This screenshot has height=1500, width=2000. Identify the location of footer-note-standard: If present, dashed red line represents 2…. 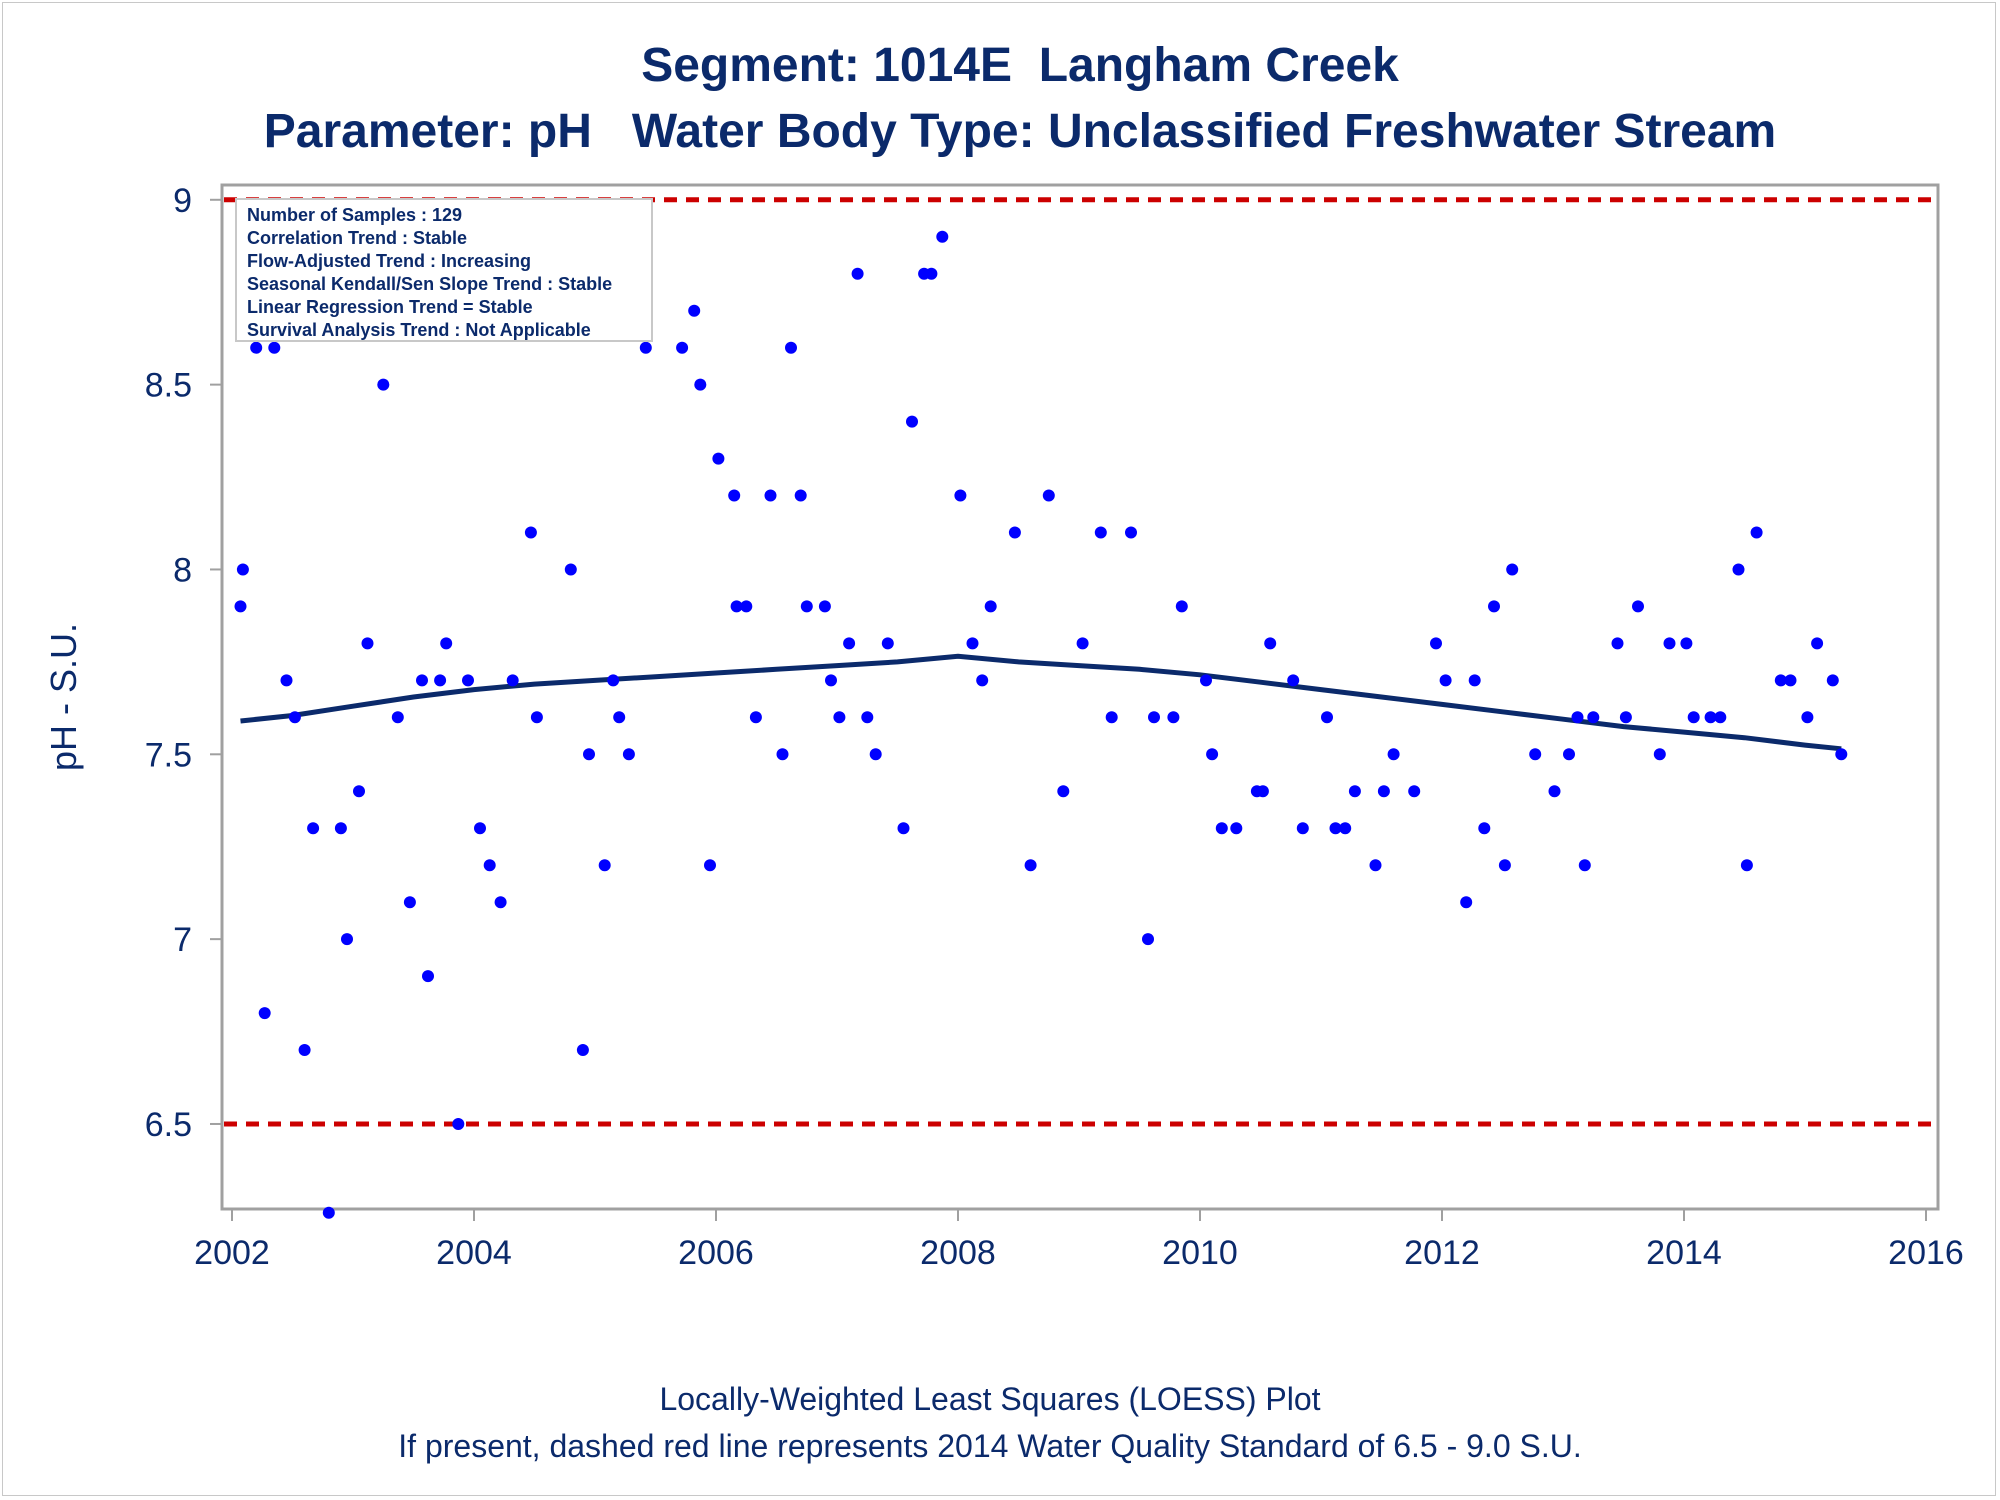
(990, 1446).